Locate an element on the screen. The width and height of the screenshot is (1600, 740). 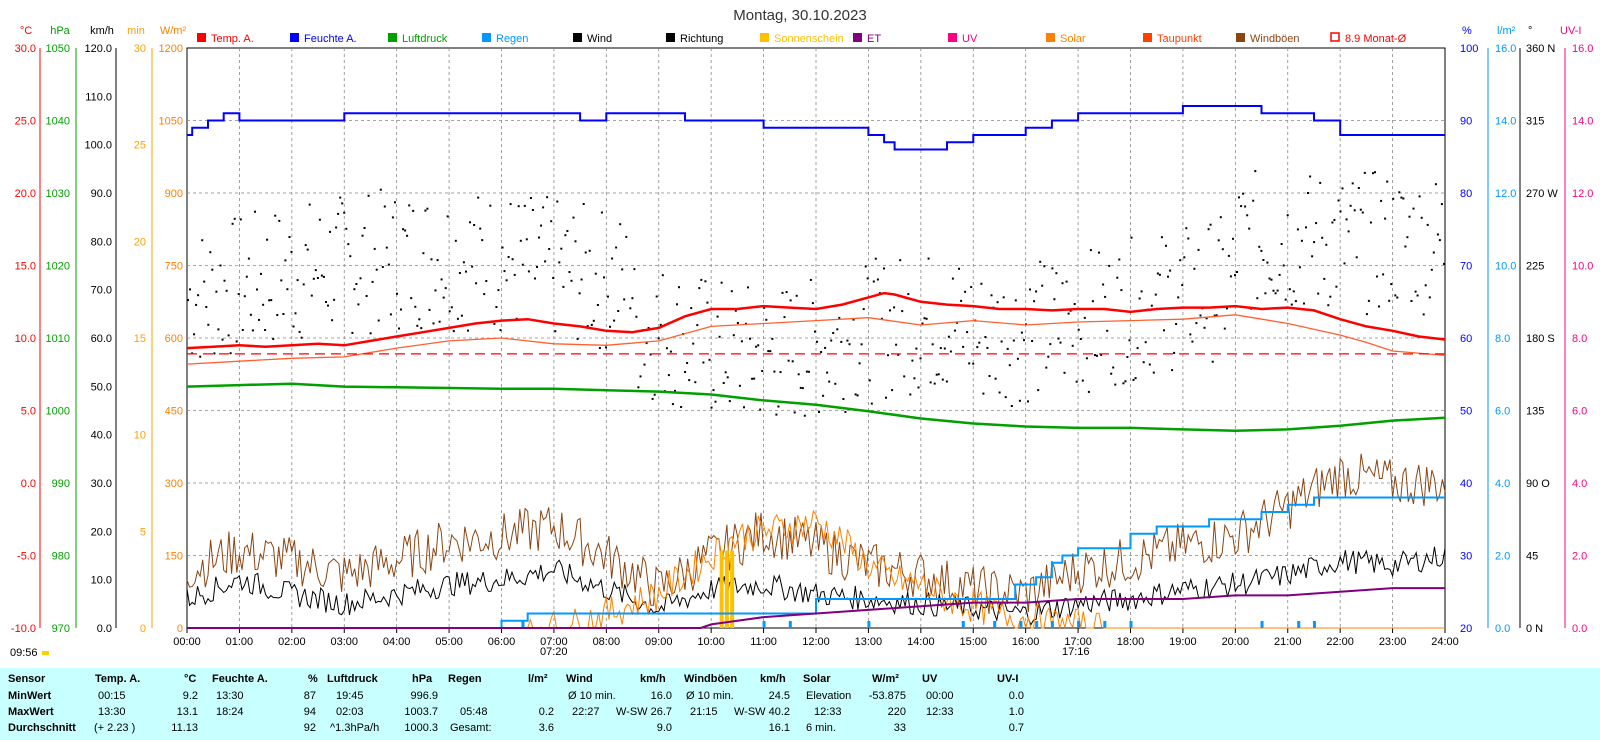
legend-label: Regen is located at coordinates (512, 39).